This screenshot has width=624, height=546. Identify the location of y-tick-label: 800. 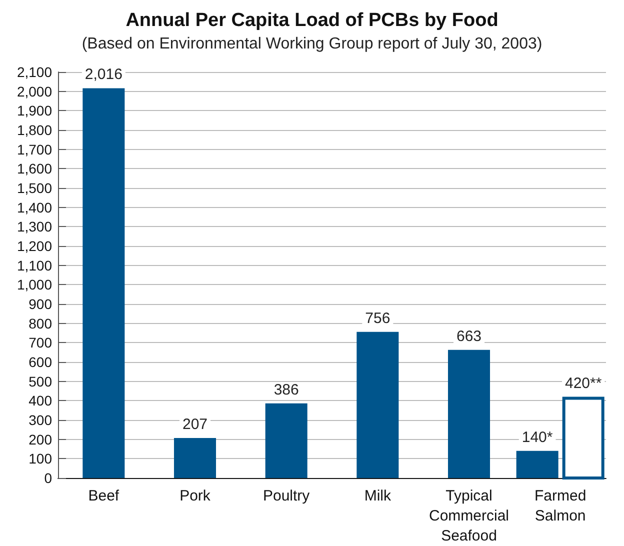
(40, 323).